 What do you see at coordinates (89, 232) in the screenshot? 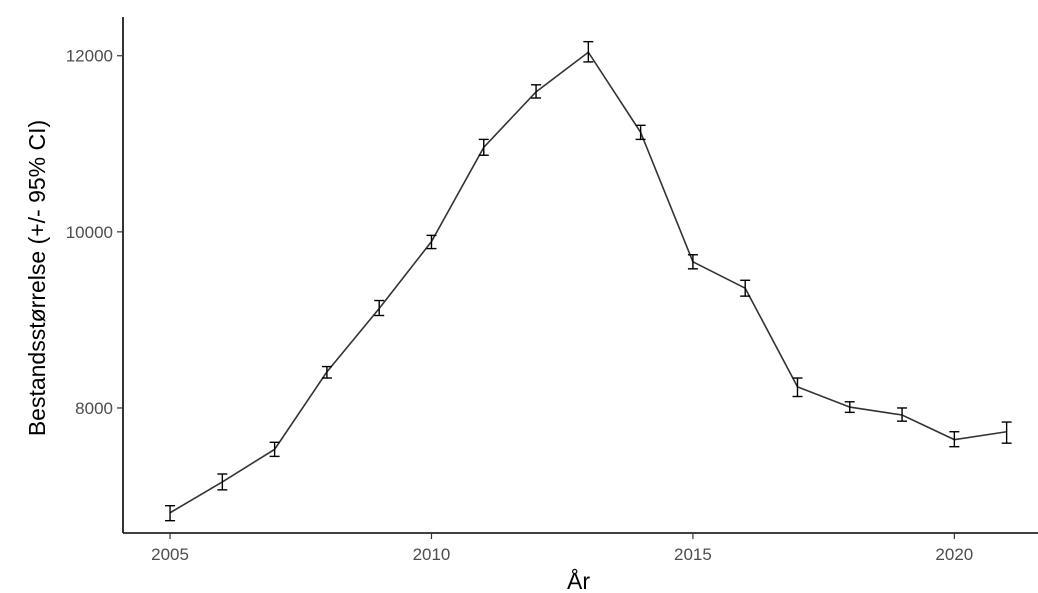
I see `y-tick-label: 10000` at bounding box center [89, 232].